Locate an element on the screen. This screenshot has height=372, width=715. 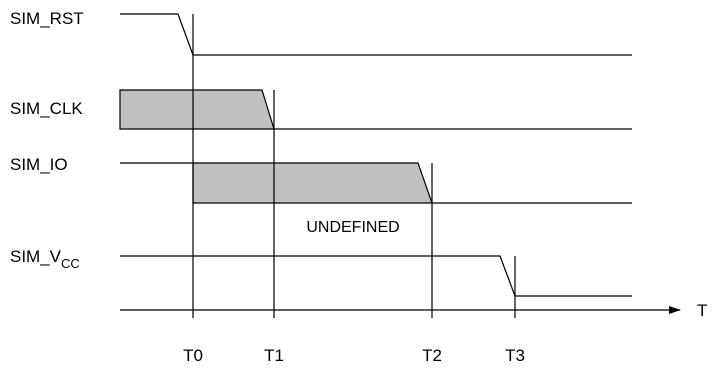
signal-label-sim-rst: SIM_RST is located at coordinates (47, 18).